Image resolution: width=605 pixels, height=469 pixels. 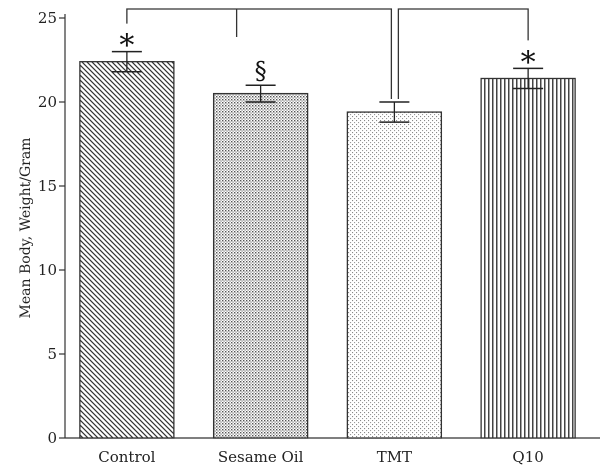 What do you see at coordinates (47, 186) in the screenshot?
I see `y-tick-label: 15` at bounding box center [47, 186].